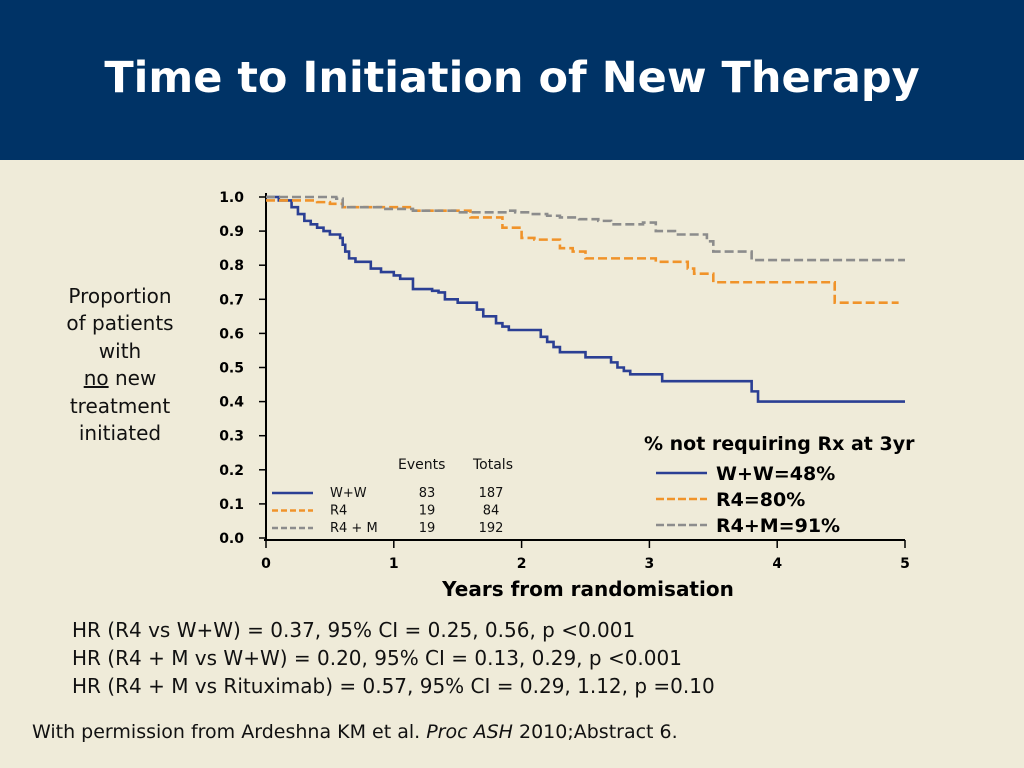 The width and height of the screenshot is (1024, 768). Describe the element at coordinates (522, 564) in the screenshot. I see `x-tick-label: 2` at that location.